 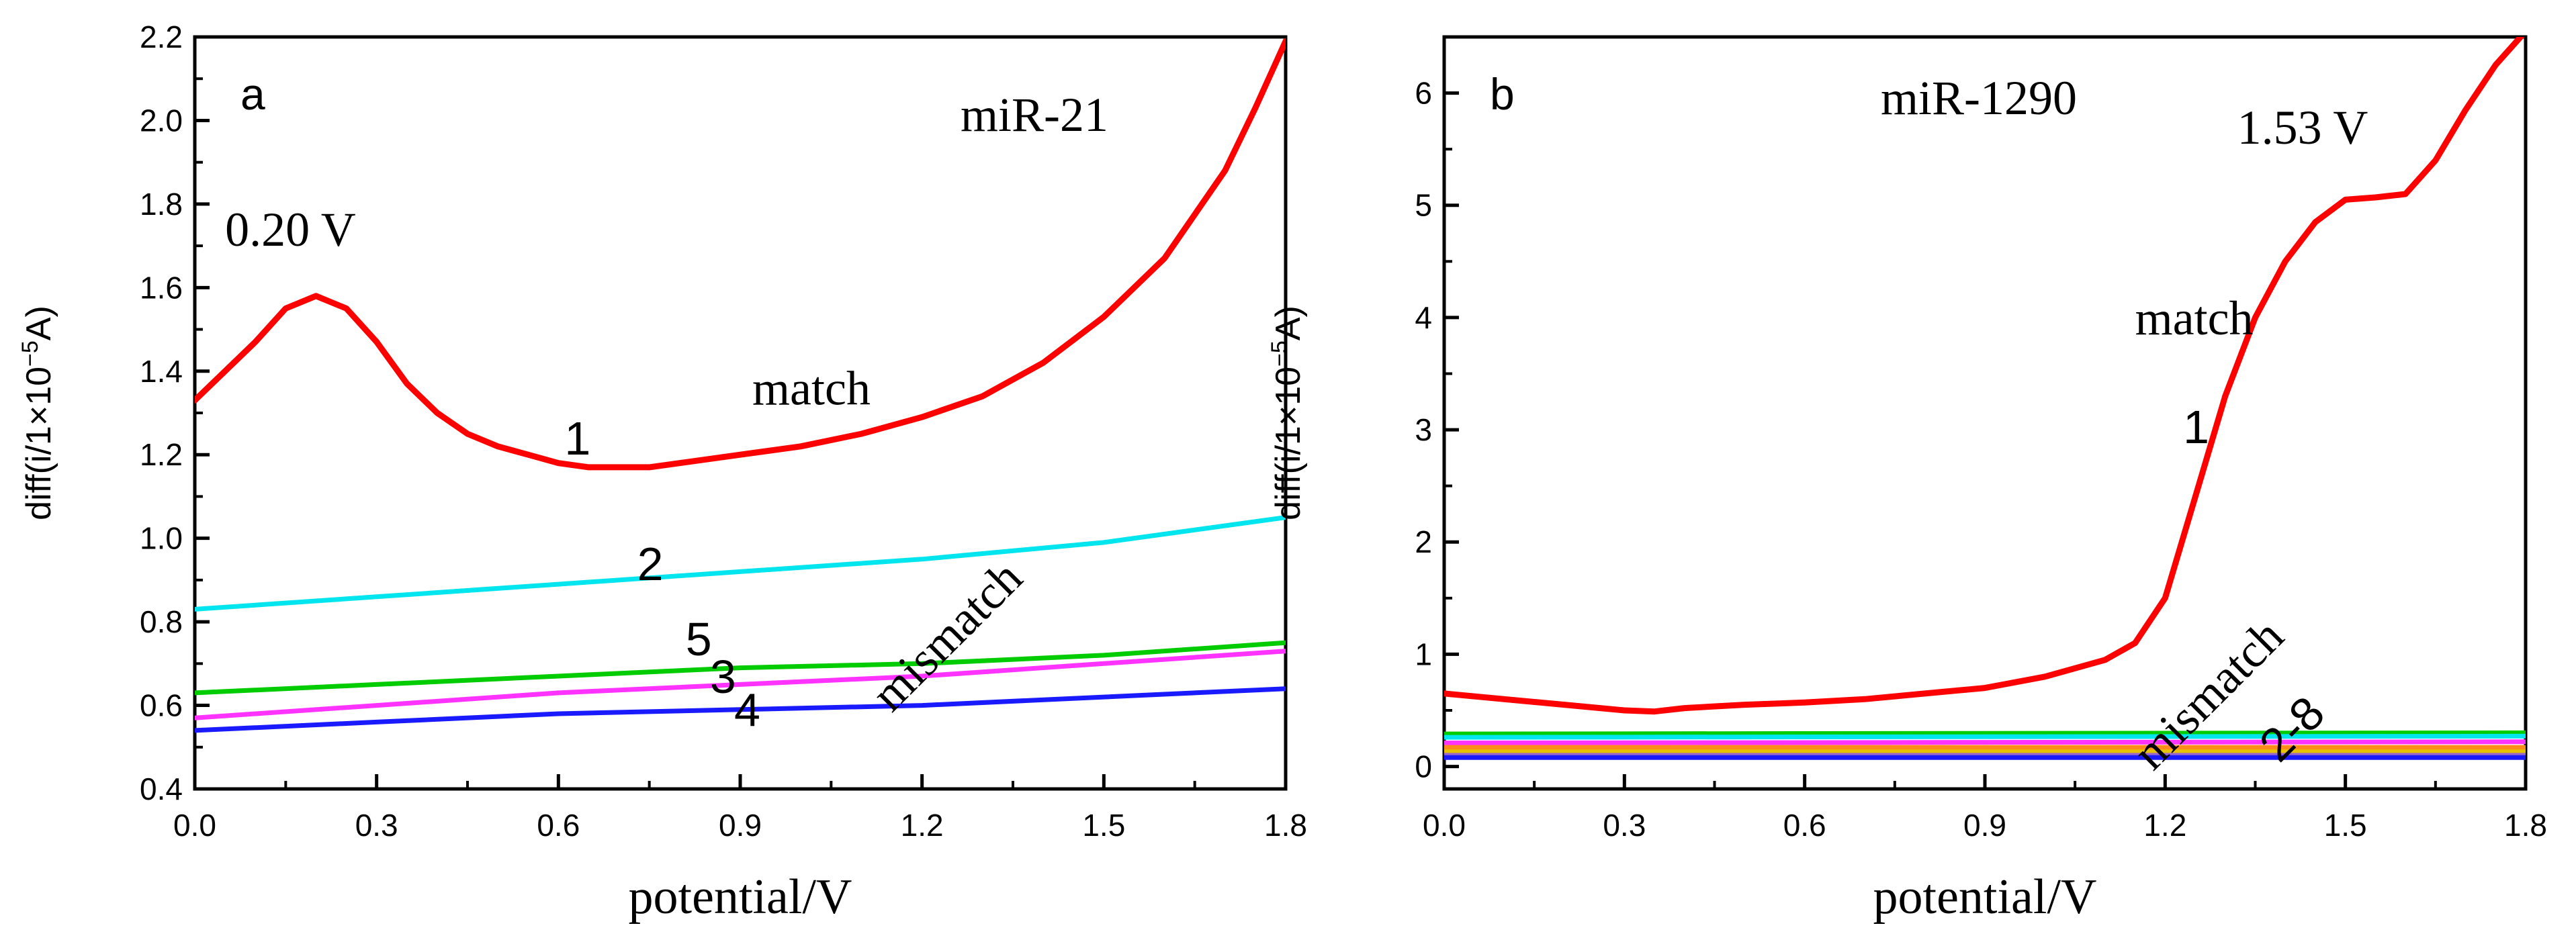 What do you see at coordinates (1424, 766) in the screenshot?
I see `panel-b-ytick-label: 0` at bounding box center [1424, 766].